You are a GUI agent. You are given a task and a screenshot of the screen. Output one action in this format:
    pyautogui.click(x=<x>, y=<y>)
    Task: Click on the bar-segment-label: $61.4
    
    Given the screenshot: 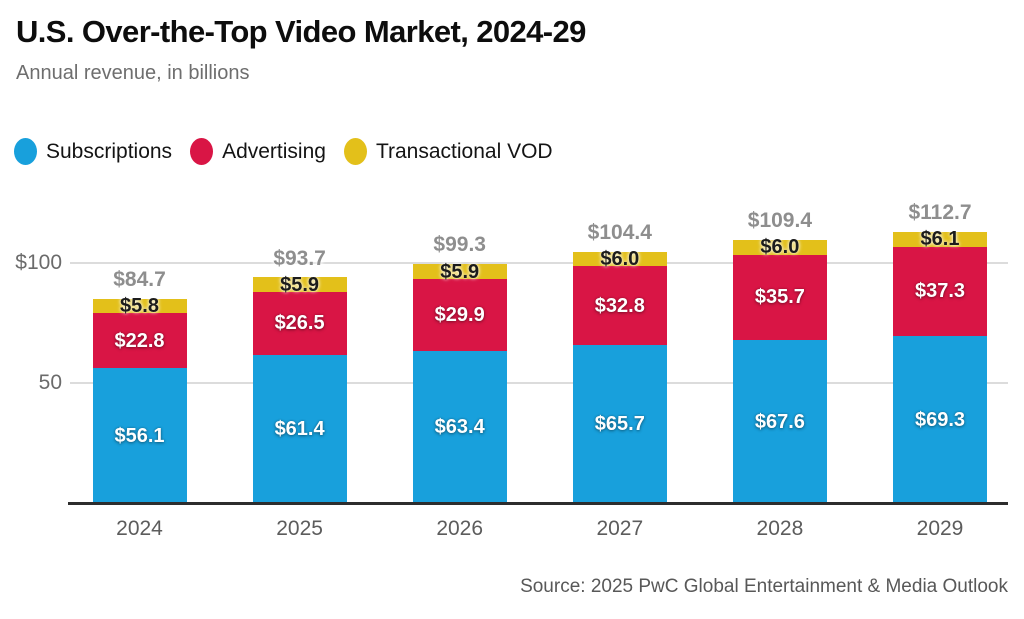 What is the action you would take?
    pyautogui.click(x=299, y=429)
    